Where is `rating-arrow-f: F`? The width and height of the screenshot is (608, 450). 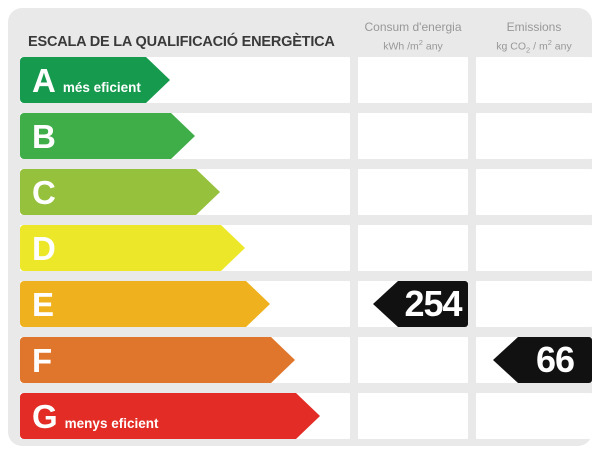
rating-arrow-f: F is located at coordinates (157, 360).